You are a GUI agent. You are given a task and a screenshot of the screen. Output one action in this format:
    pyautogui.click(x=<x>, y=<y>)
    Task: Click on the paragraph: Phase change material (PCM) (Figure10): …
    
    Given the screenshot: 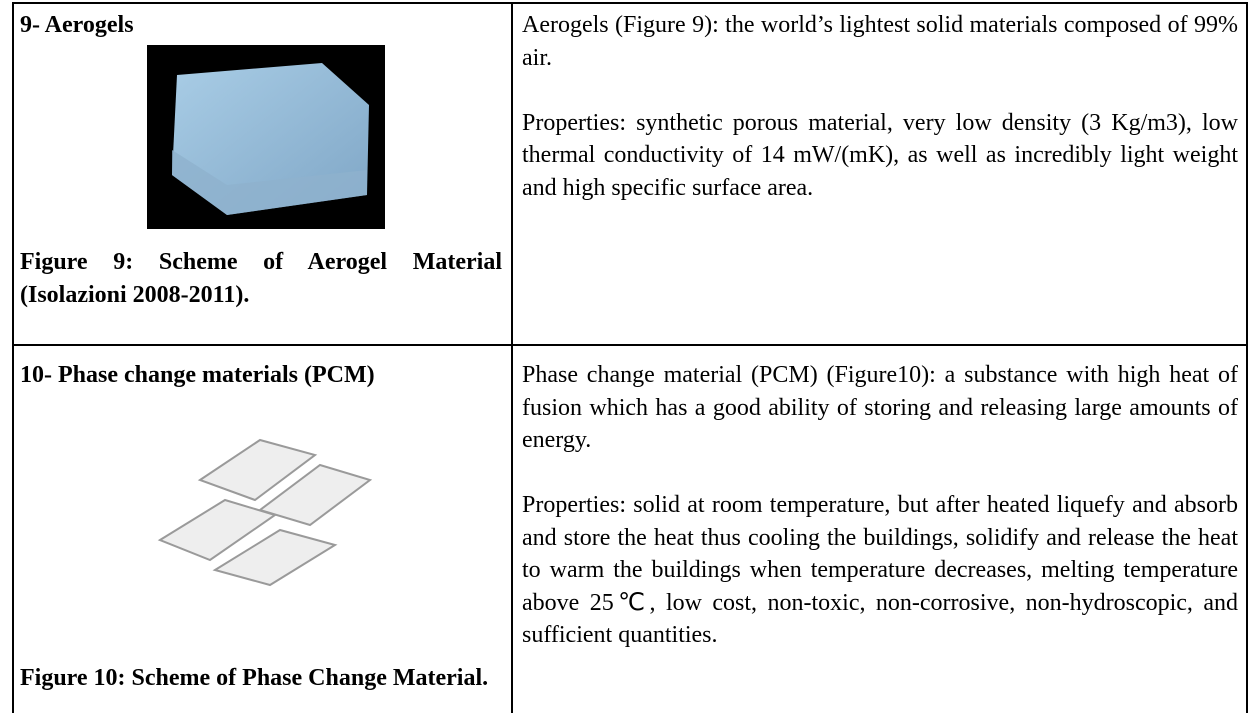 What is the action you would take?
    pyautogui.click(x=880, y=407)
    